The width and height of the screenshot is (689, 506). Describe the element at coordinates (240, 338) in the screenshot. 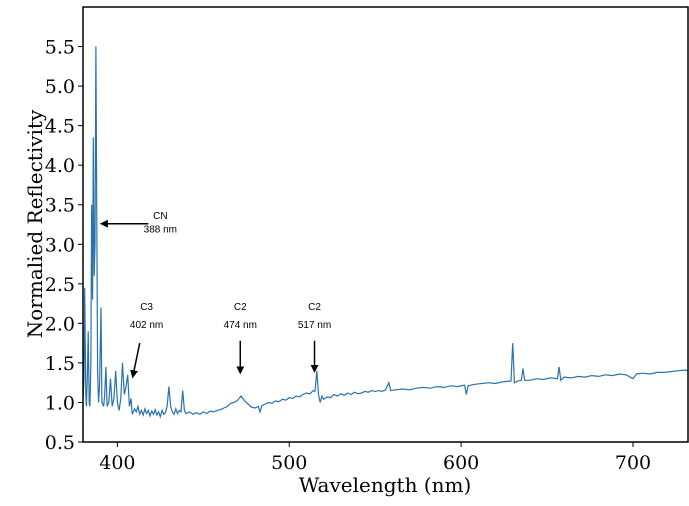

I see `annotation-c2a: C2 474 nm` at that location.